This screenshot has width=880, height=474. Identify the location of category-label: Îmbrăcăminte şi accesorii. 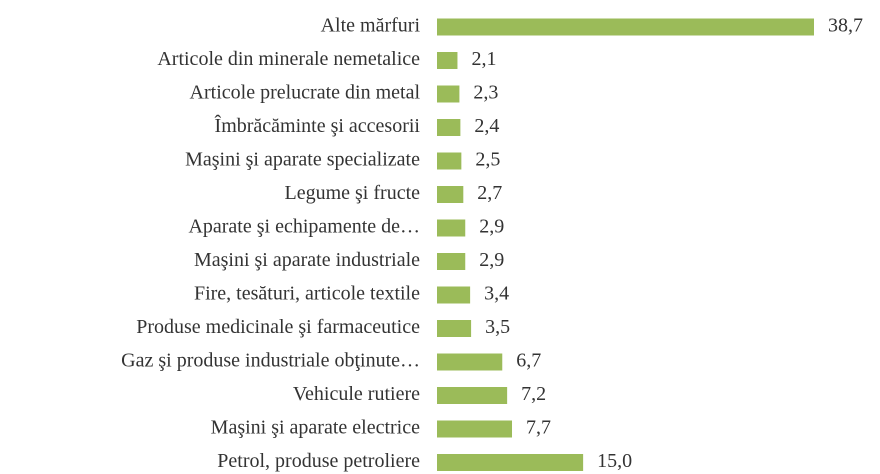
(318, 125).